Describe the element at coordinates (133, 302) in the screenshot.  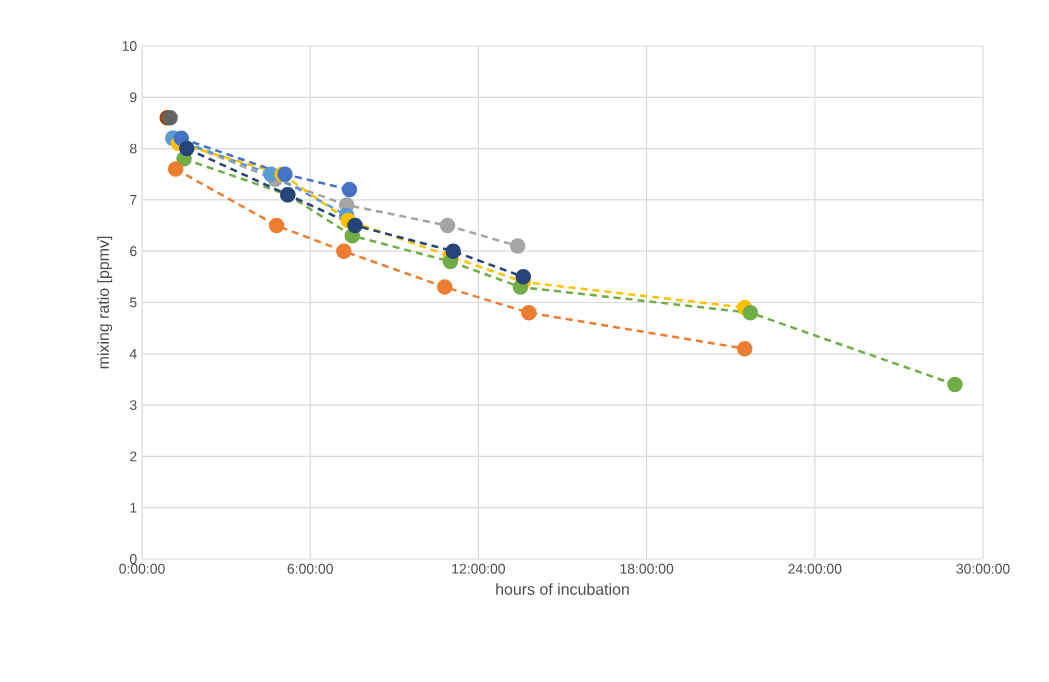
I see `y-tick-label: 5` at that location.